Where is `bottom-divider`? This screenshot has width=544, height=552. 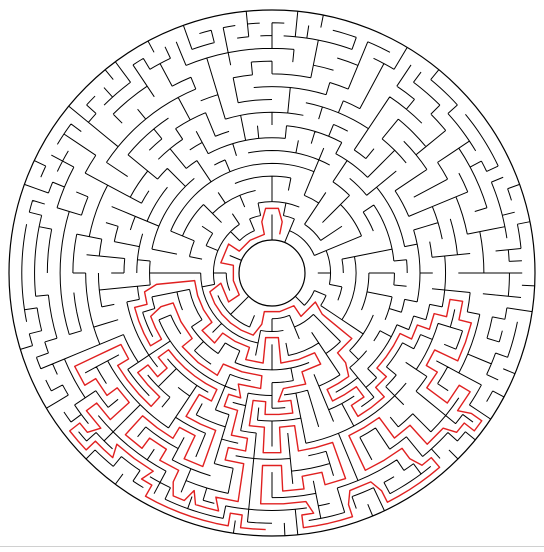
bottom-divider is located at coordinates (272, 546).